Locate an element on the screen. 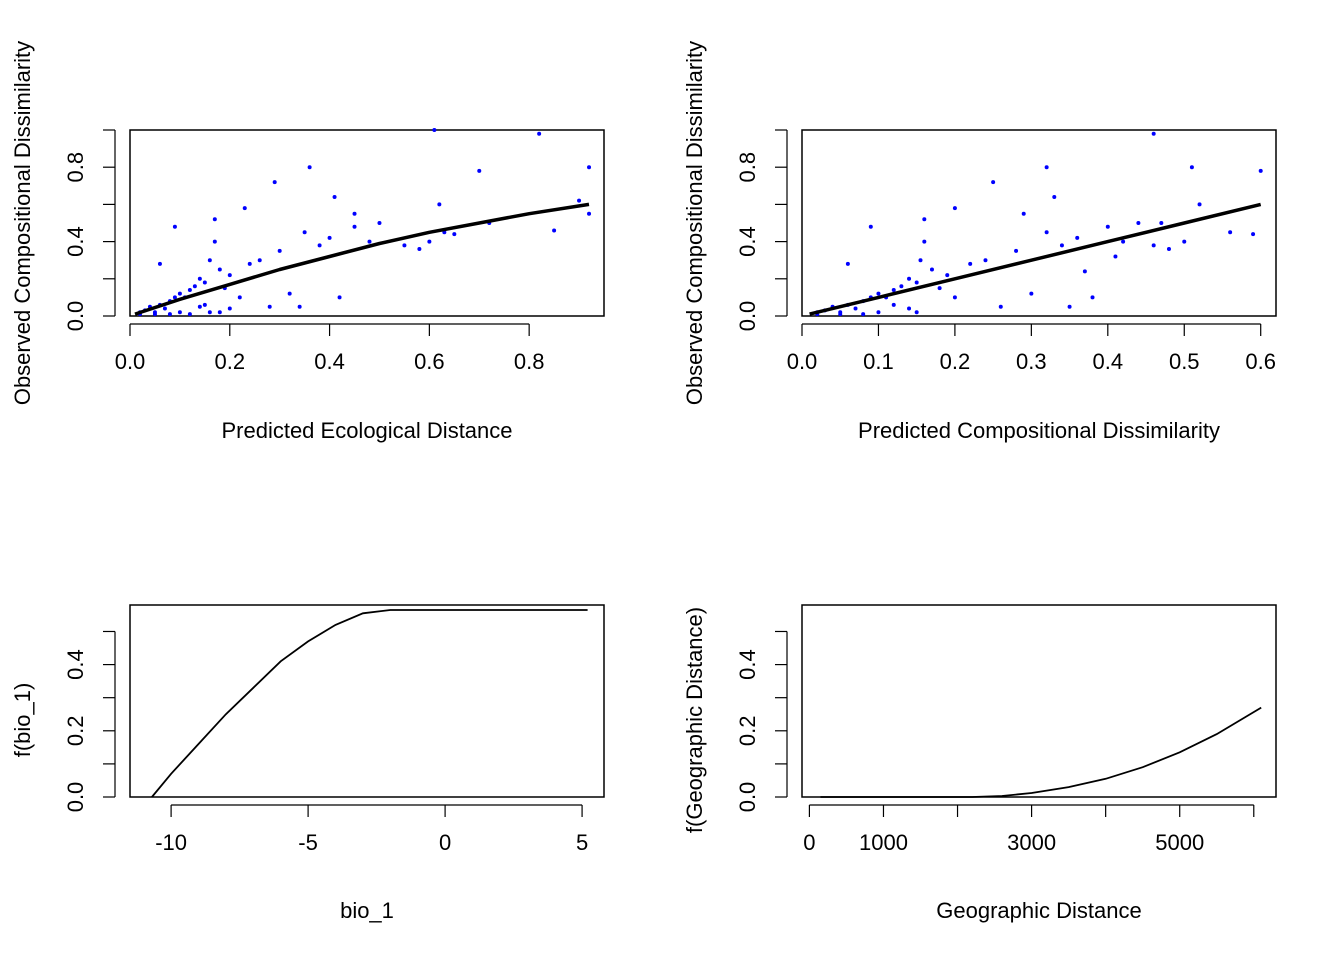  x-tick-label: 0 is located at coordinates (445, 842).